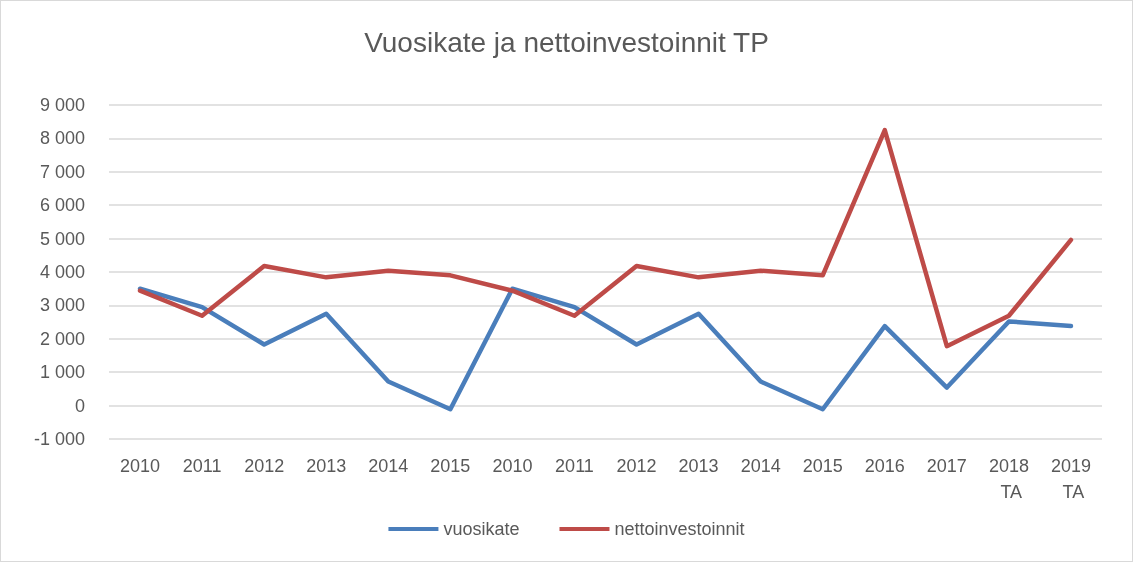 This screenshot has height=562, width=1133. I want to click on y-tick-label: 2 000, so click(62, 338).